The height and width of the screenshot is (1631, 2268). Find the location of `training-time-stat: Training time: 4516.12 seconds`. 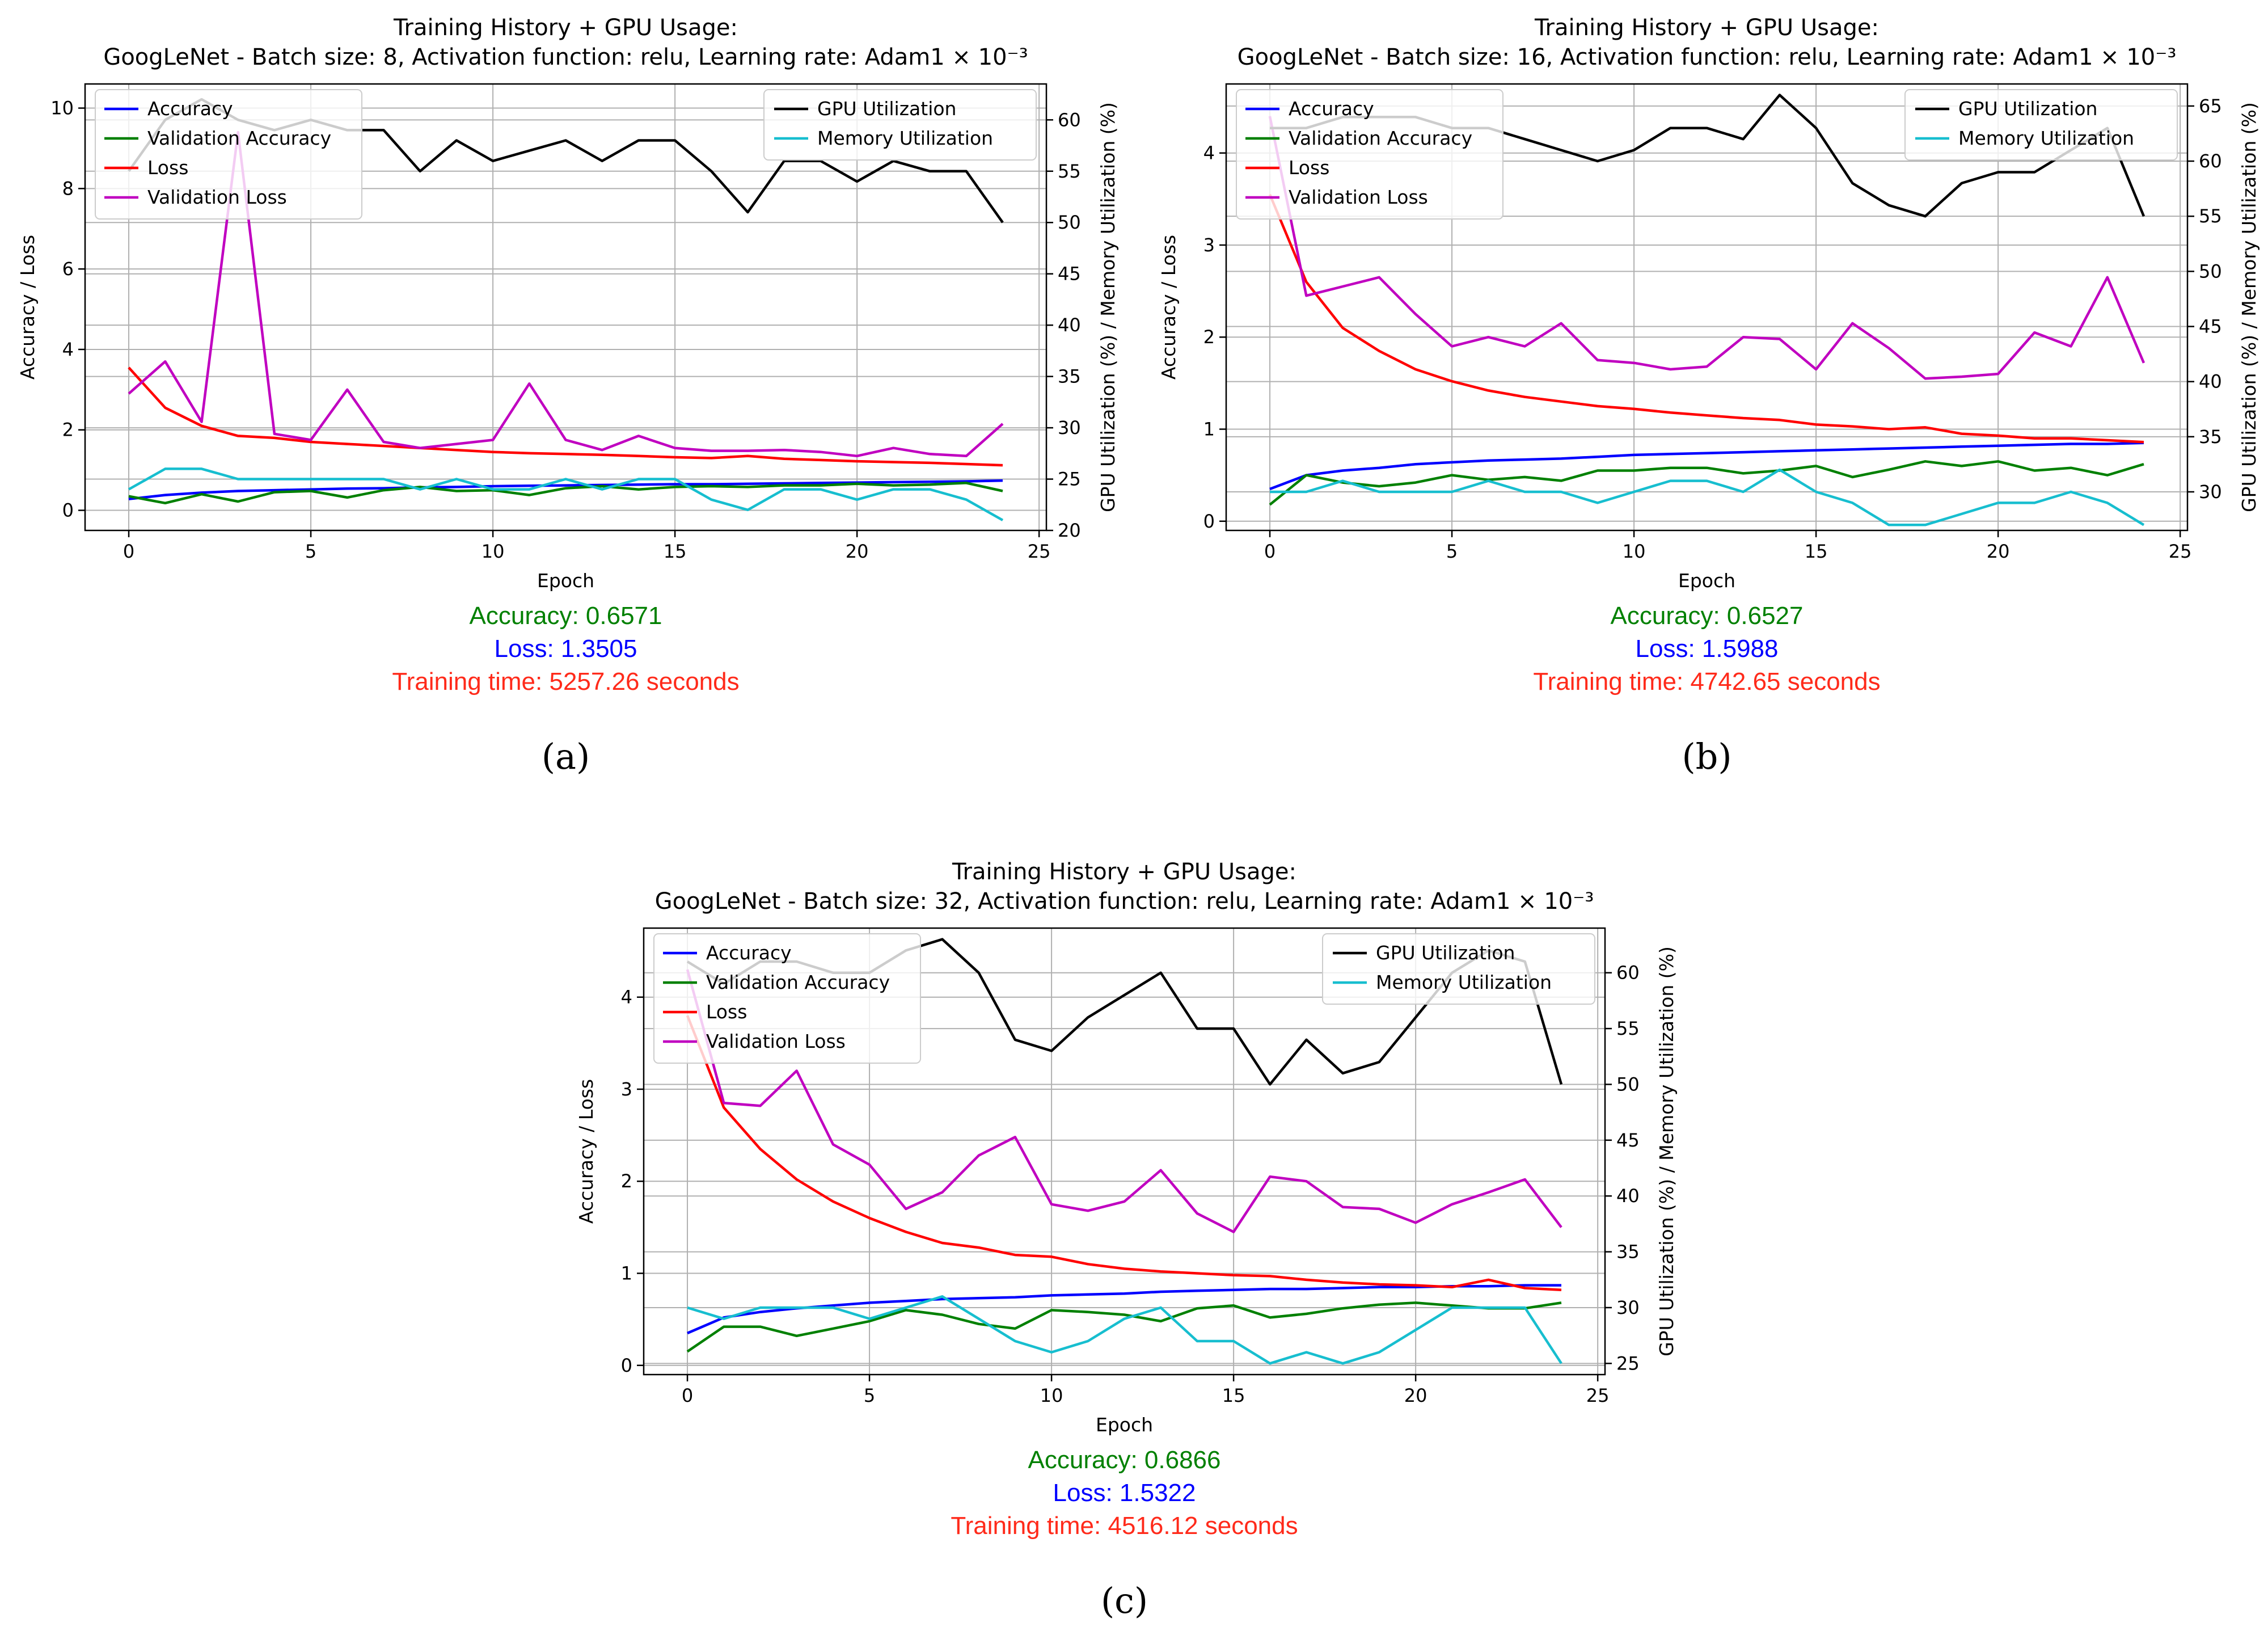

training-time-stat: Training time: 4516.12 seconds is located at coordinates (1124, 1526).